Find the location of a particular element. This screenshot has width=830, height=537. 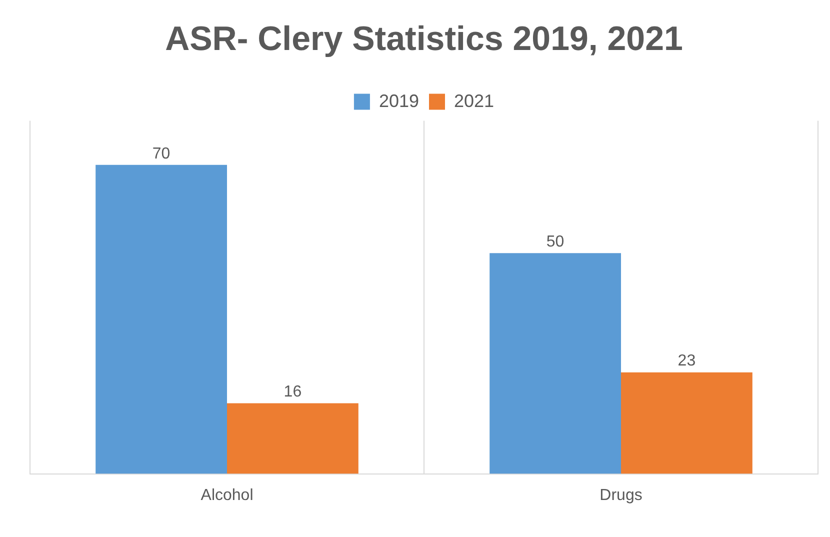

x-tick-label: Alcohol is located at coordinates (227, 495).